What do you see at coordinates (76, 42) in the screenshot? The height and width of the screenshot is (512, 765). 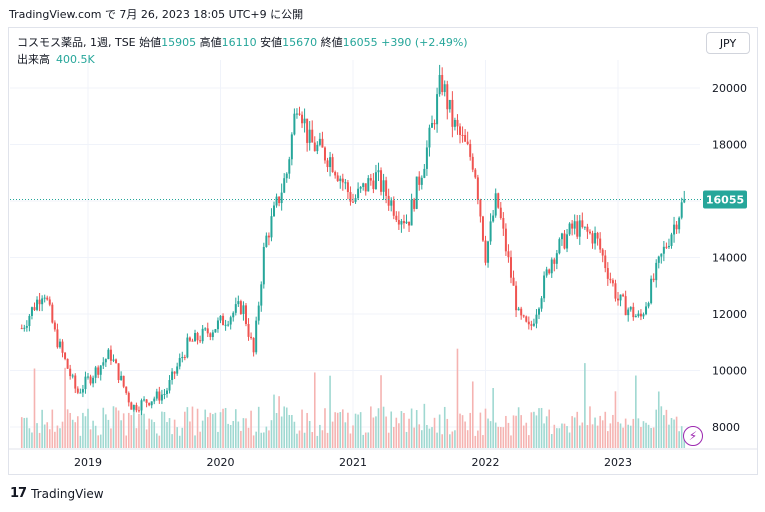 I see `symbol-label: コスモス薬品, 1週, TSE` at bounding box center [76, 42].